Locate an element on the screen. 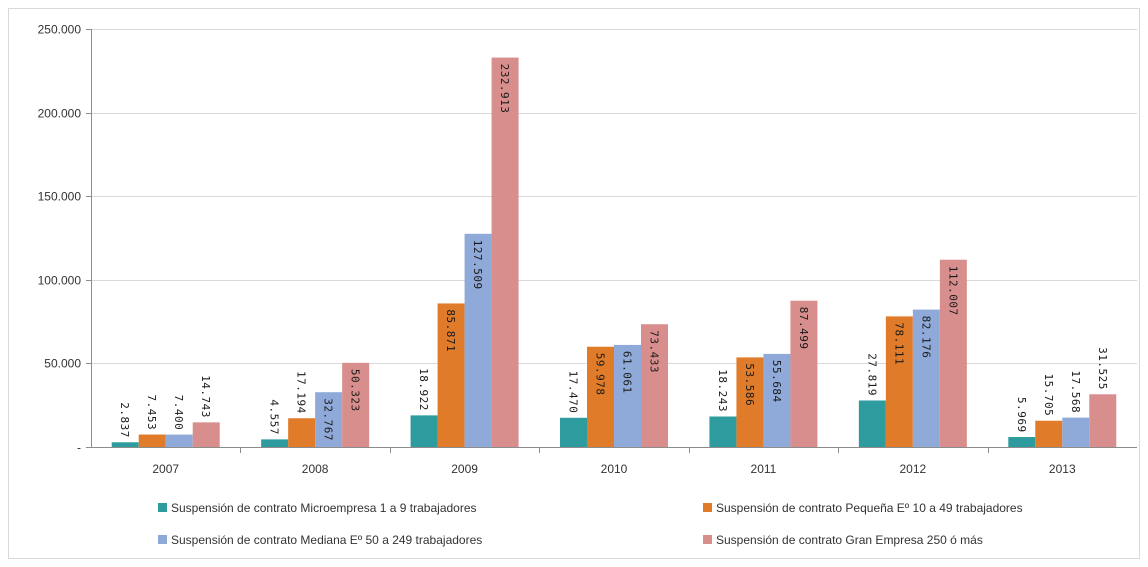  data-label: 55.684 is located at coordinates (776, 381).